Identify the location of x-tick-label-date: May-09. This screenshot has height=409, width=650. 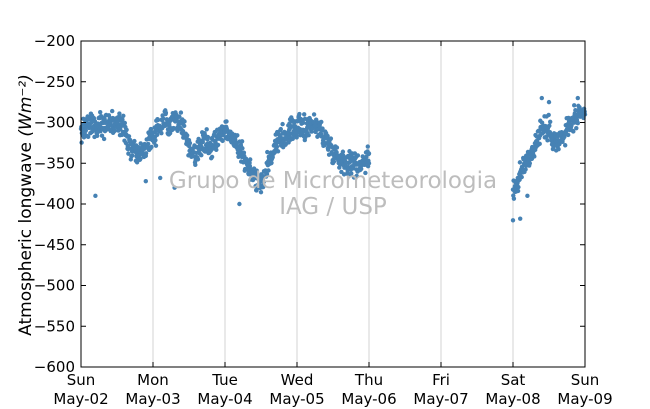
(584, 399).